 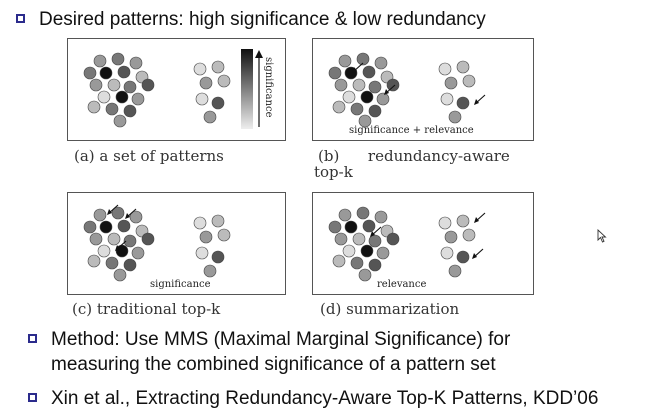 I want to click on panel-a-axis-label: significance, so click(x=268, y=87).